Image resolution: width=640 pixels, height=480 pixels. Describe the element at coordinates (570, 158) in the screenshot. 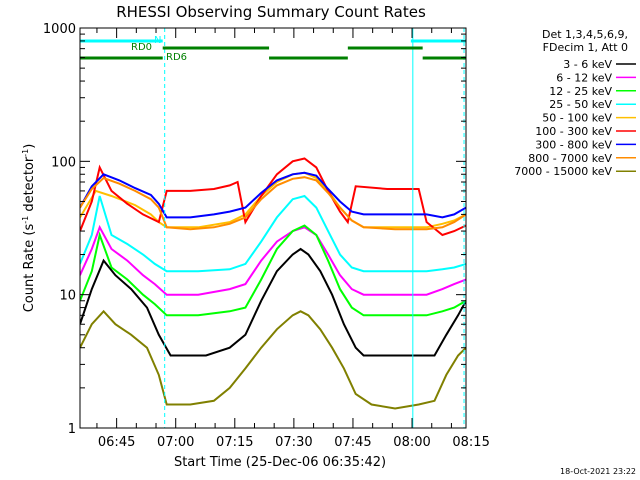

I see `legend-label-7: 800 - 7000 keV` at that location.